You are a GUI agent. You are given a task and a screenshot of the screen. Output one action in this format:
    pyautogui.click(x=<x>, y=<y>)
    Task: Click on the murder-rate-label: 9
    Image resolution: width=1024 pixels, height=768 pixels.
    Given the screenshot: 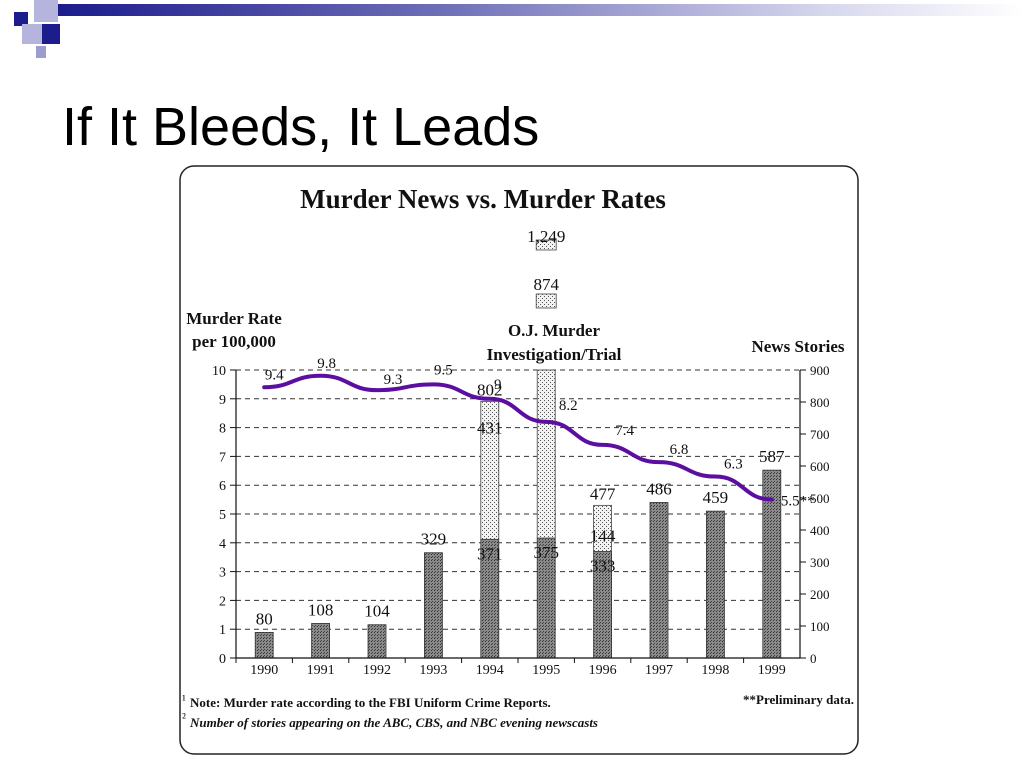 What is the action you would take?
    pyautogui.click(x=498, y=385)
    